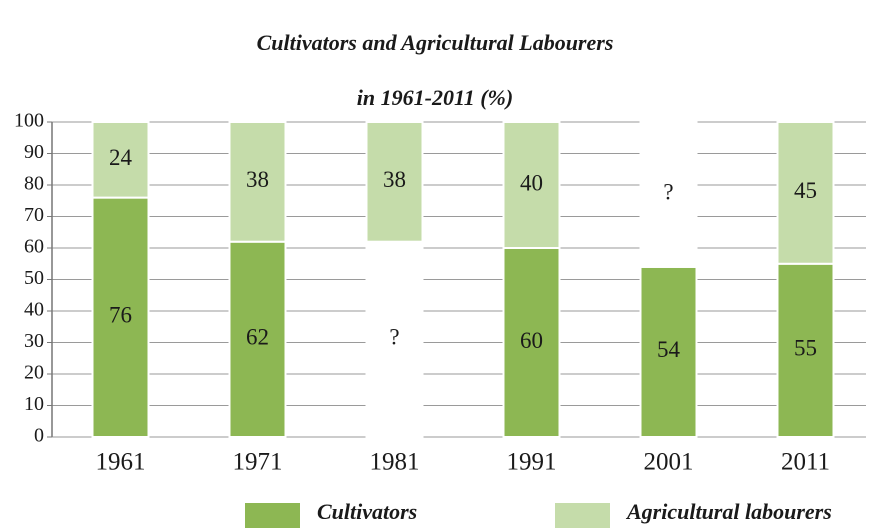 This screenshot has height=528, width=869. I want to click on y-tick-label: 20, so click(34, 373).